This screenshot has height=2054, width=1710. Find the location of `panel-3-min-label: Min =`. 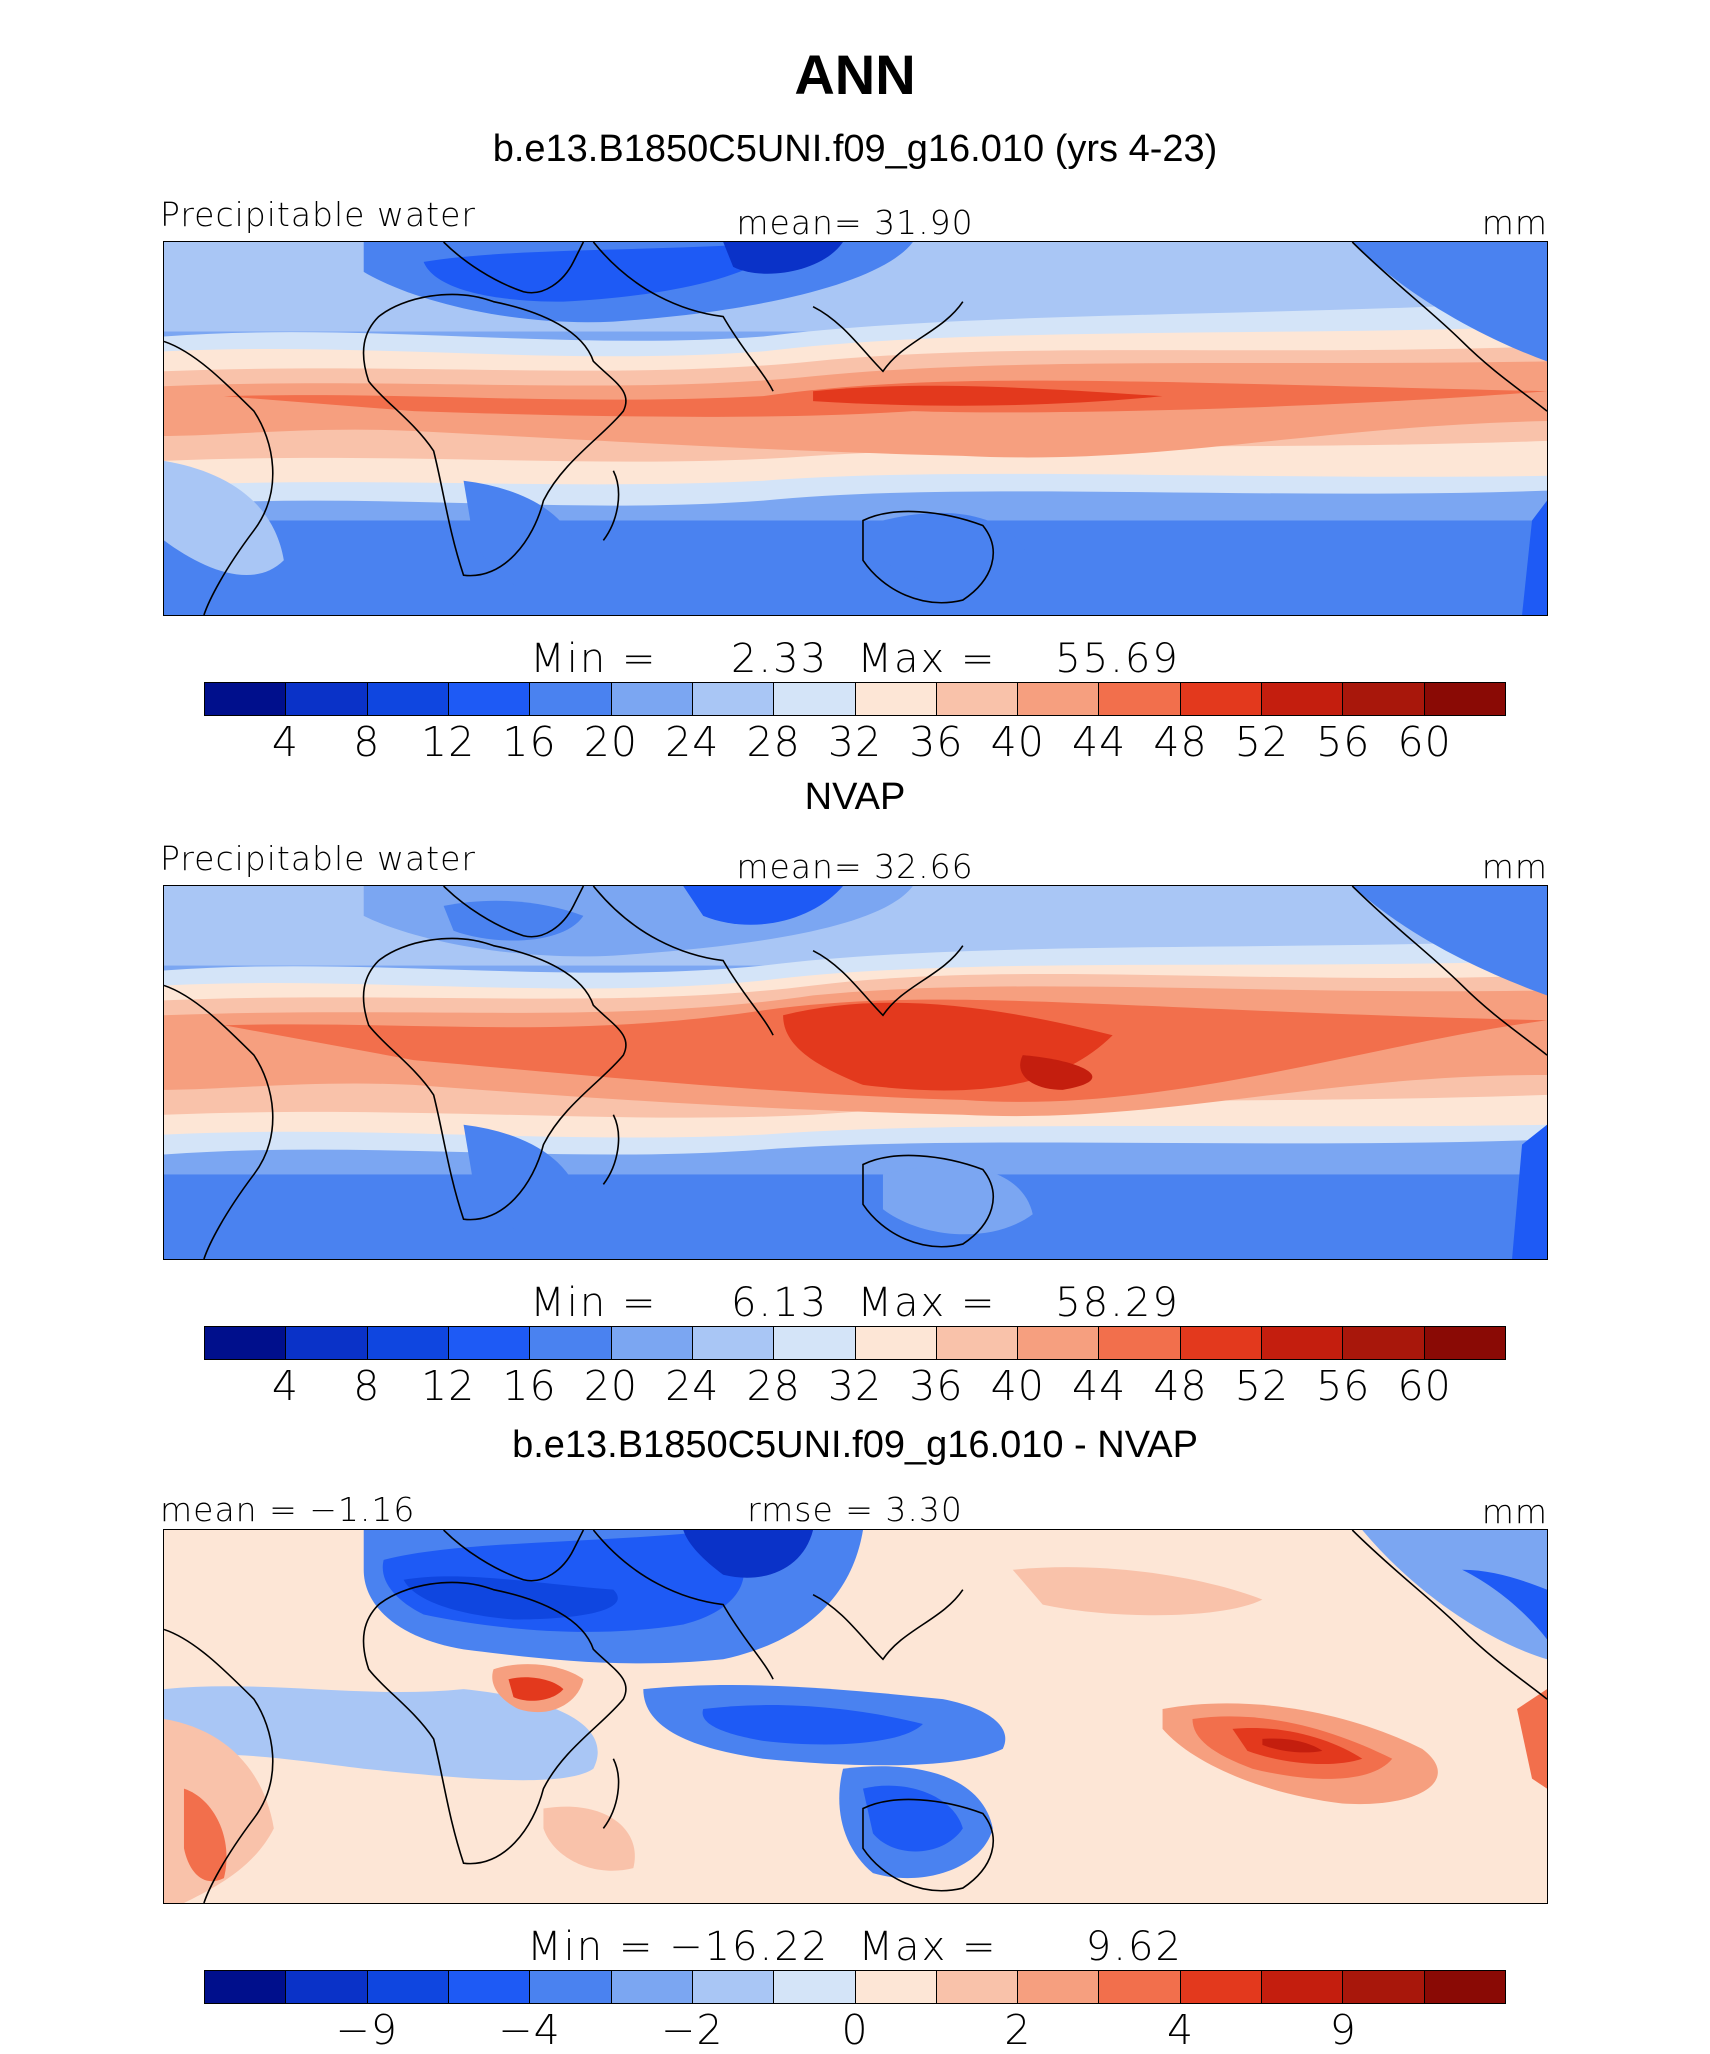

panel-3-min-label: Min = is located at coordinates (591, 1947).